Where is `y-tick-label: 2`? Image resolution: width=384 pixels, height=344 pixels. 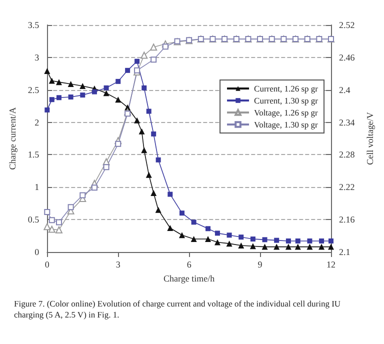 y-tick-label: 2 is located at coordinates (37, 122).